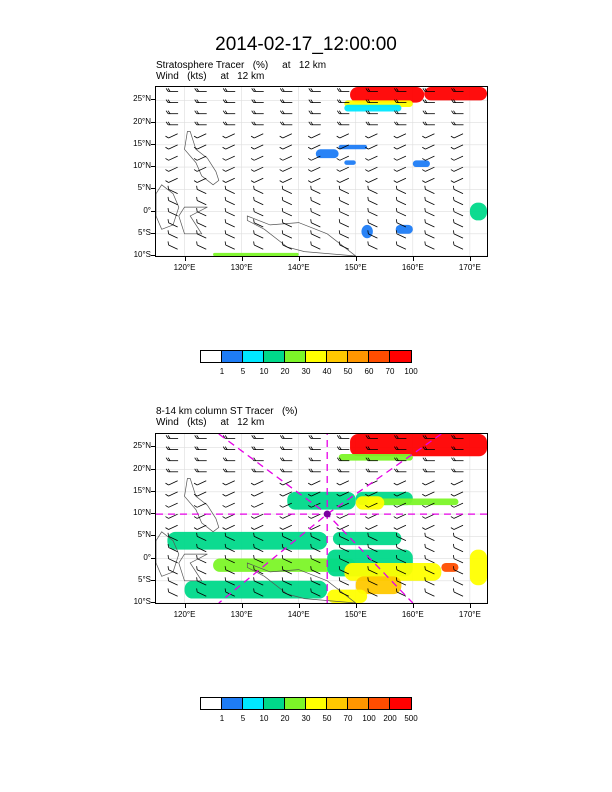  What do you see at coordinates (321, 171) in the screenshot?
I see `panel1-plot` at bounding box center [321, 171].